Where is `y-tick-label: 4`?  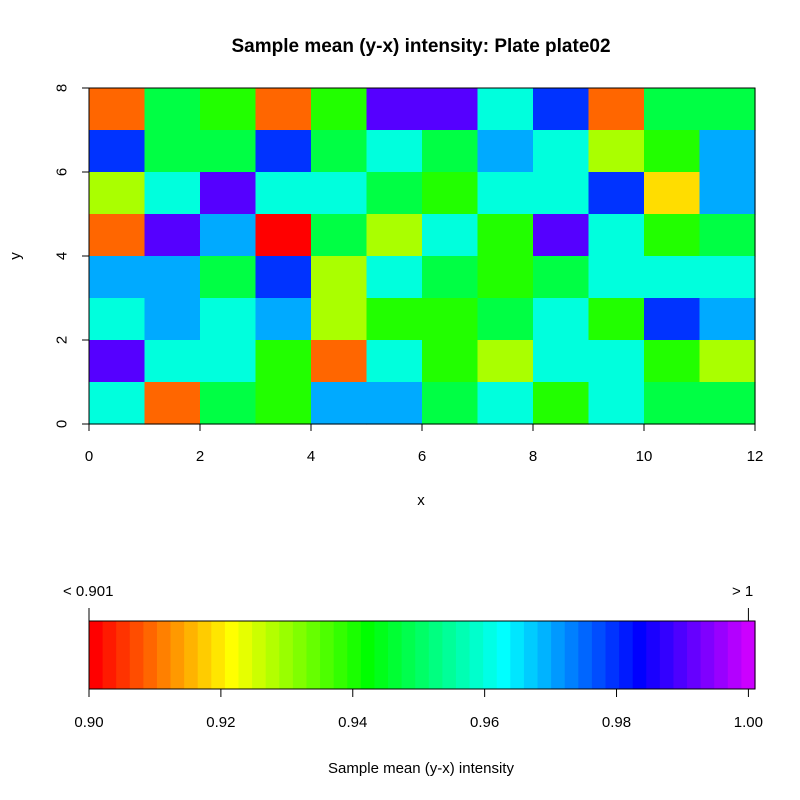 y-tick-label: 4 is located at coordinates (62, 256).